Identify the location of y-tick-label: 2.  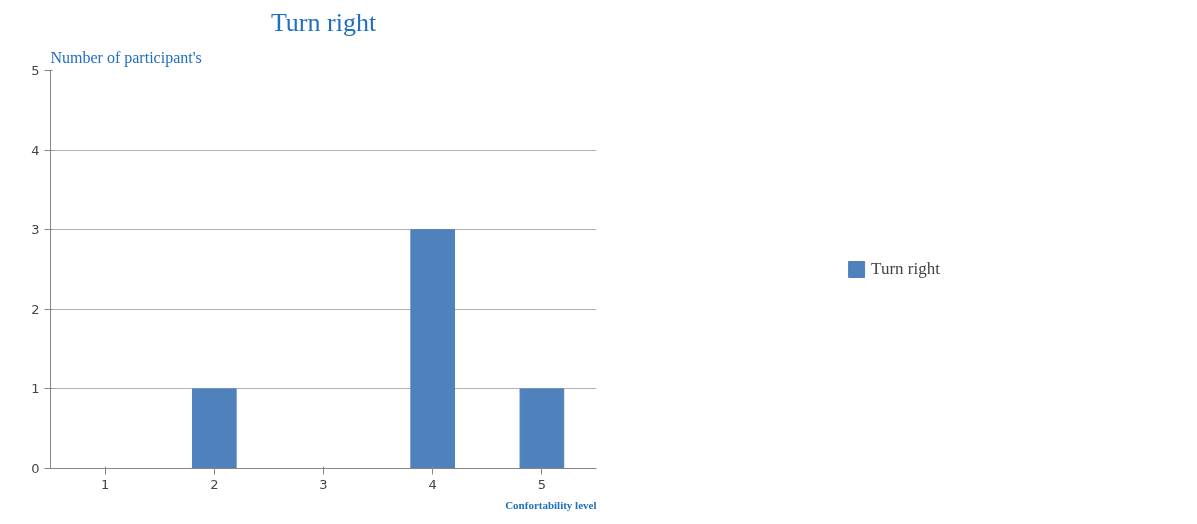
(35, 309).